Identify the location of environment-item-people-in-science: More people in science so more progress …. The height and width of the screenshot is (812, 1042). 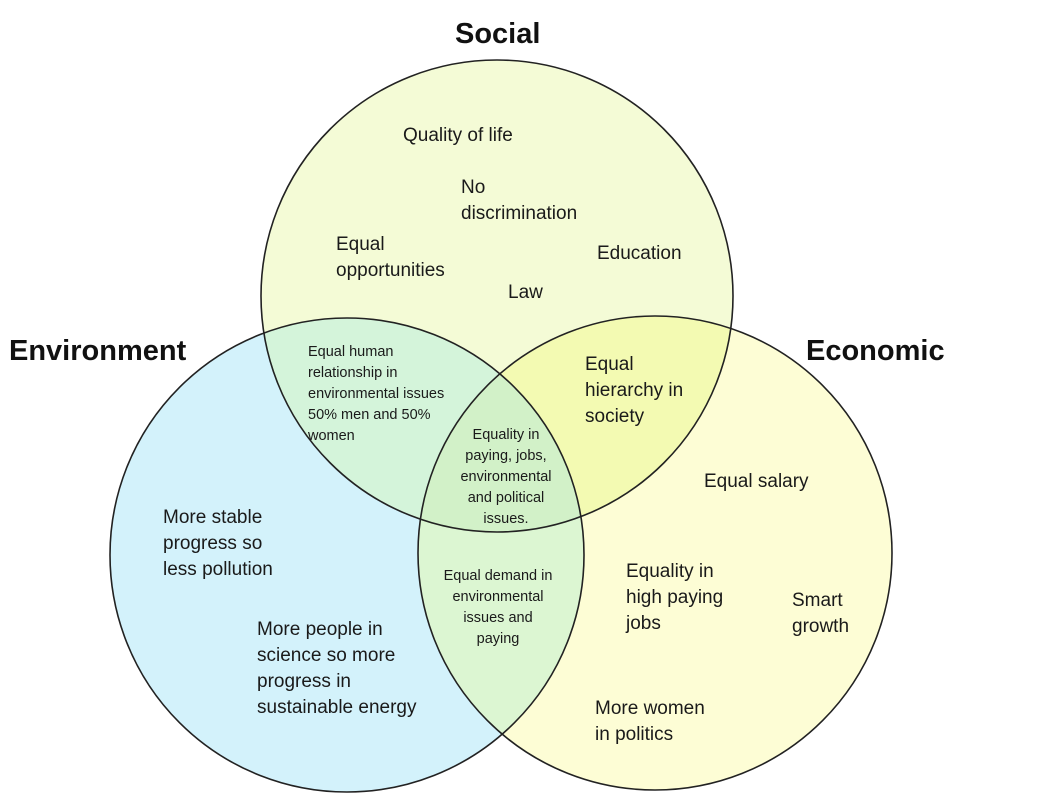
(337, 668).